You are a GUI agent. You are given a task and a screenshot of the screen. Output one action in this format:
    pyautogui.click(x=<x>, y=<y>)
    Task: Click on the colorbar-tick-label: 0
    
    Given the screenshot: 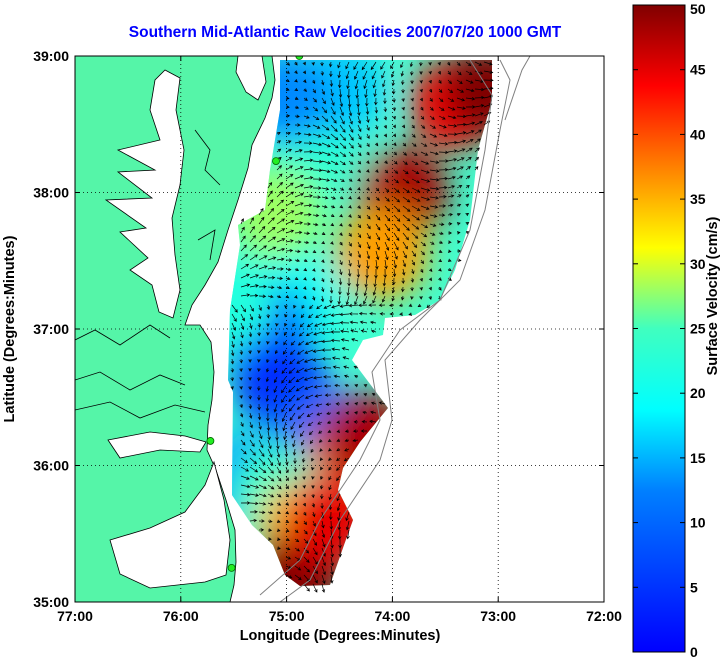 What is the action you would take?
    pyautogui.click(x=694, y=651)
    